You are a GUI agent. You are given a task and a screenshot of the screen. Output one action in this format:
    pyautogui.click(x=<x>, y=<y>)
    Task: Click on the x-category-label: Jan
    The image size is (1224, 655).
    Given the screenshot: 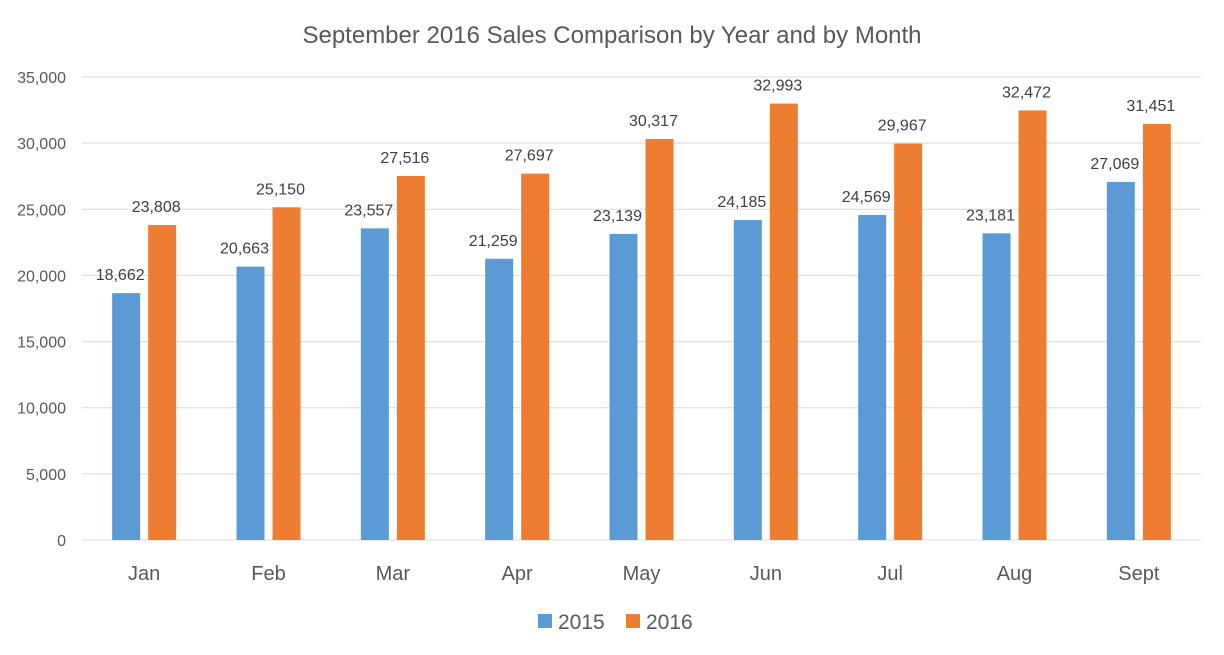 What is the action you would take?
    pyautogui.click(x=144, y=574)
    